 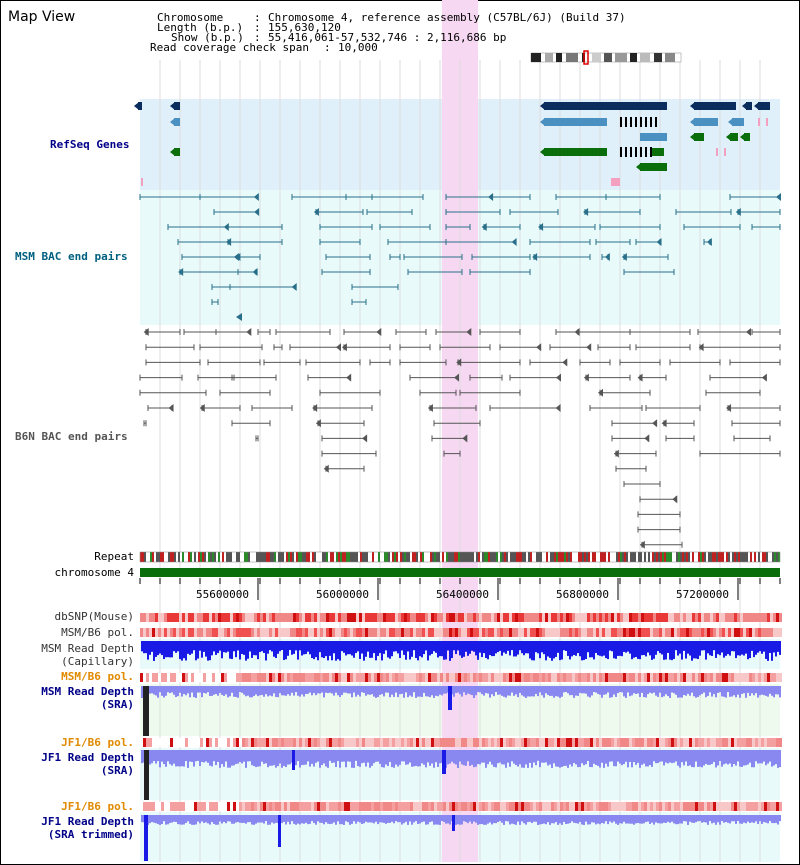 I want to click on msm-b6-pol-label: MSM/B6 pol., so click(x=97, y=632).